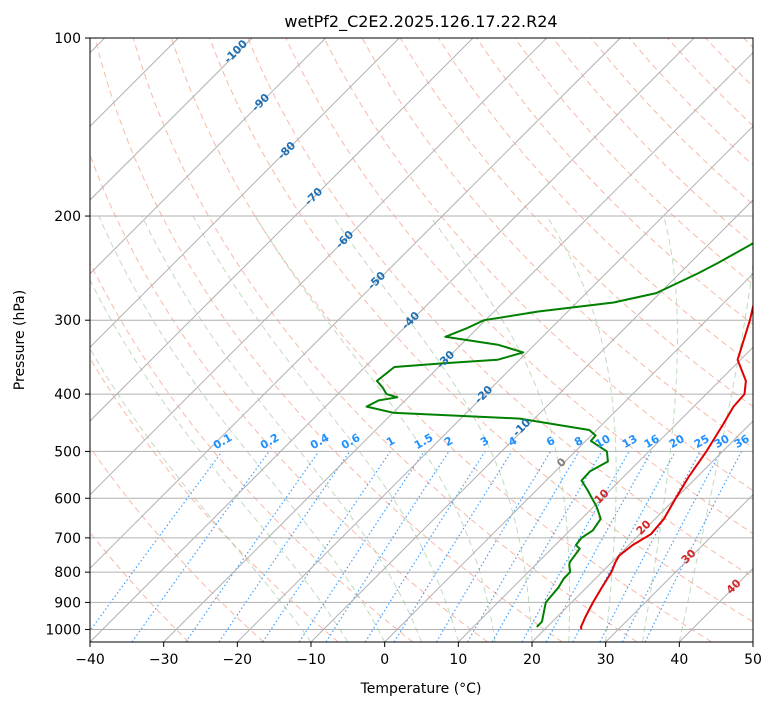  Describe the element at coordinates (67, 539) in the screenshot. I see `y-tick-label: 700` at that location.